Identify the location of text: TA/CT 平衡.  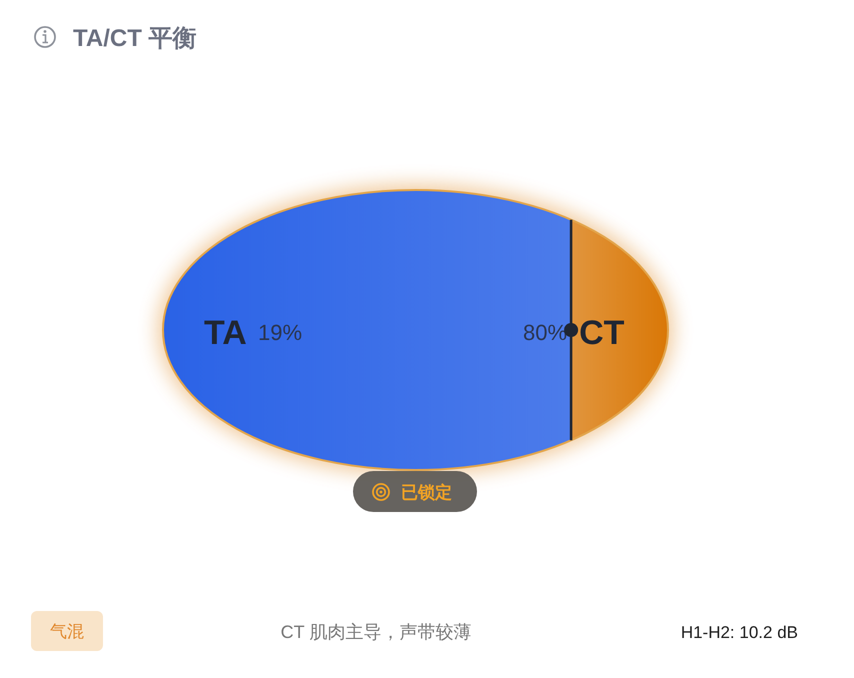
(135, 38).